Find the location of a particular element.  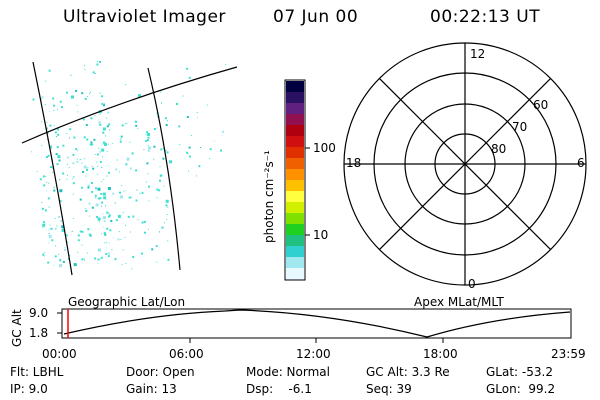

gc-altitude-plot is located at coordinates (314, 325).